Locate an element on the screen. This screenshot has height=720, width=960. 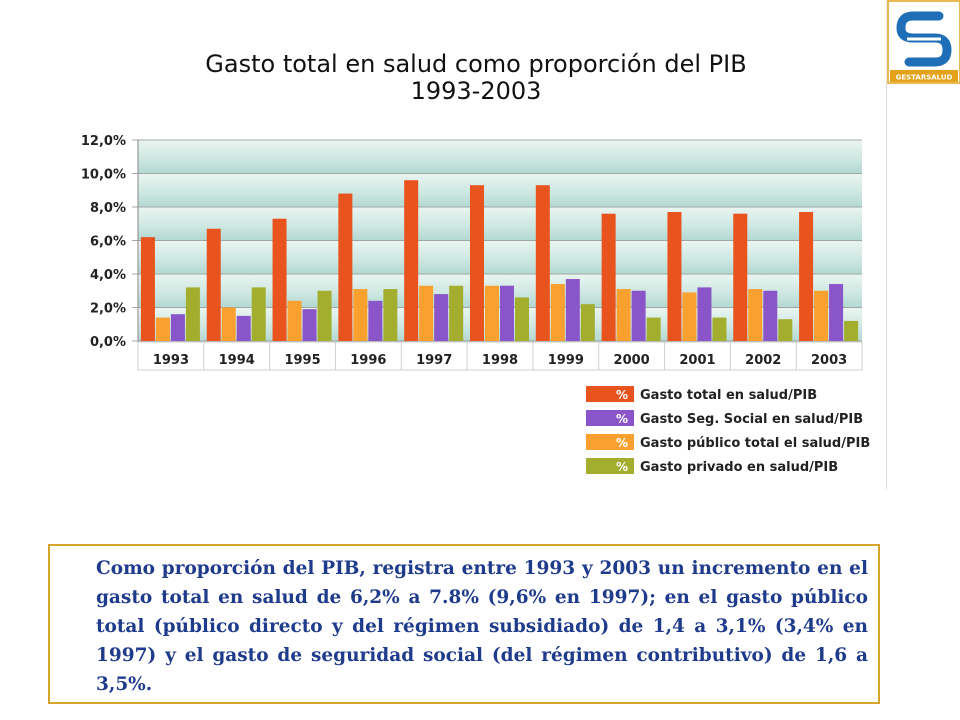
legend-label: Gasto Seg. Social en salud/PIB is located at coordinates (751, 419).